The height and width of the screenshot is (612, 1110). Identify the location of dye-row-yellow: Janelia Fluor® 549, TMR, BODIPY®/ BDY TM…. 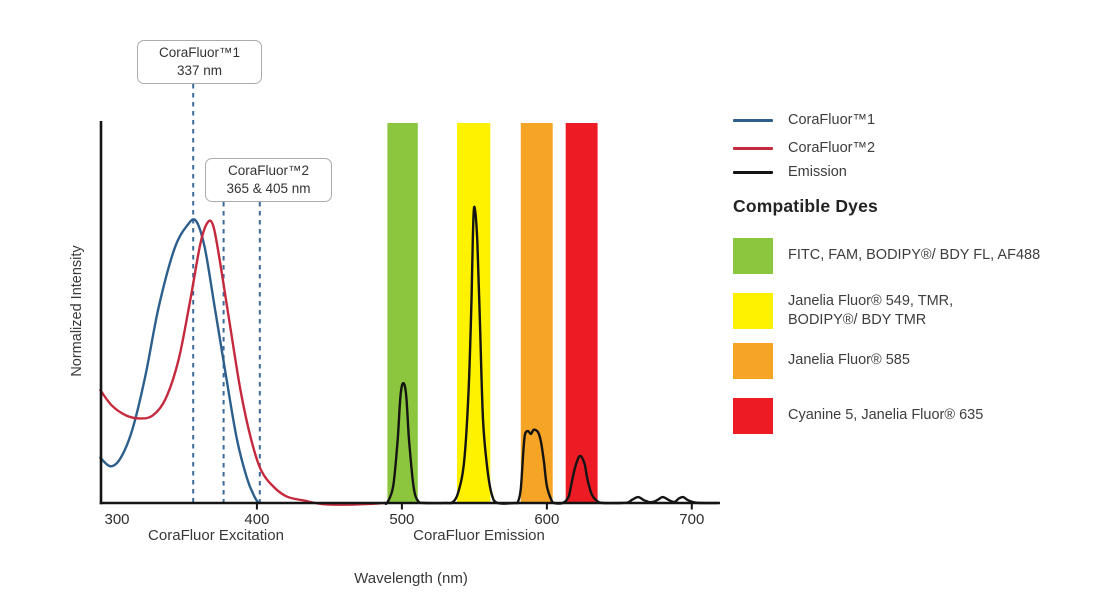
(843, 311).